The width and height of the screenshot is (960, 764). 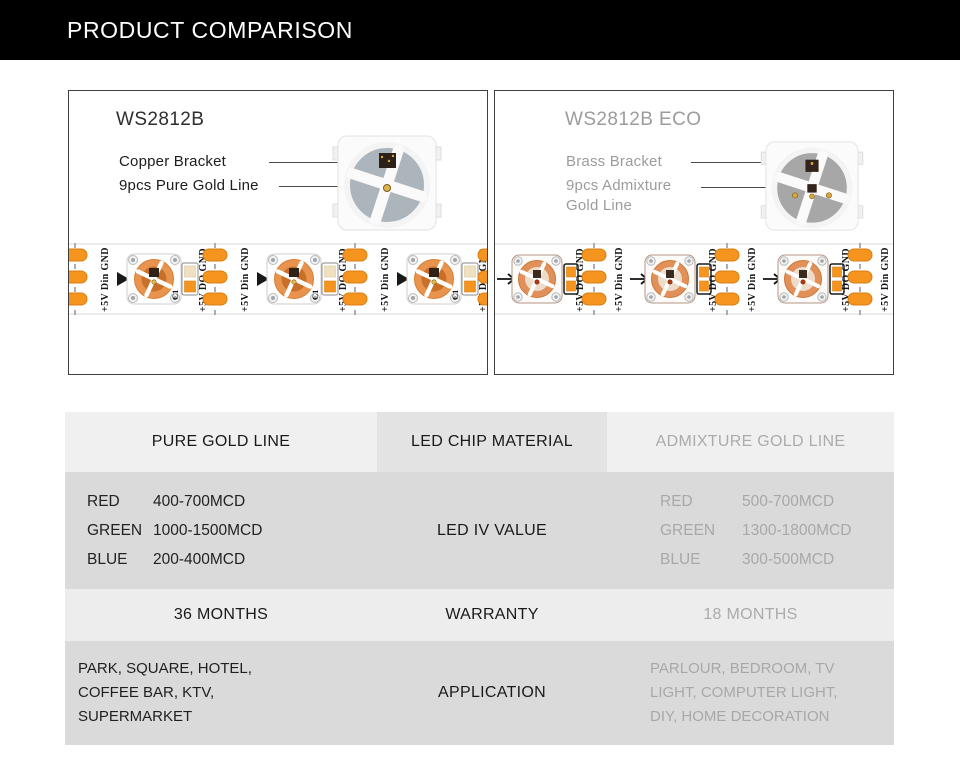 I want to click on spec-value: 1000-1500MCD, so click(x=208, y=530).